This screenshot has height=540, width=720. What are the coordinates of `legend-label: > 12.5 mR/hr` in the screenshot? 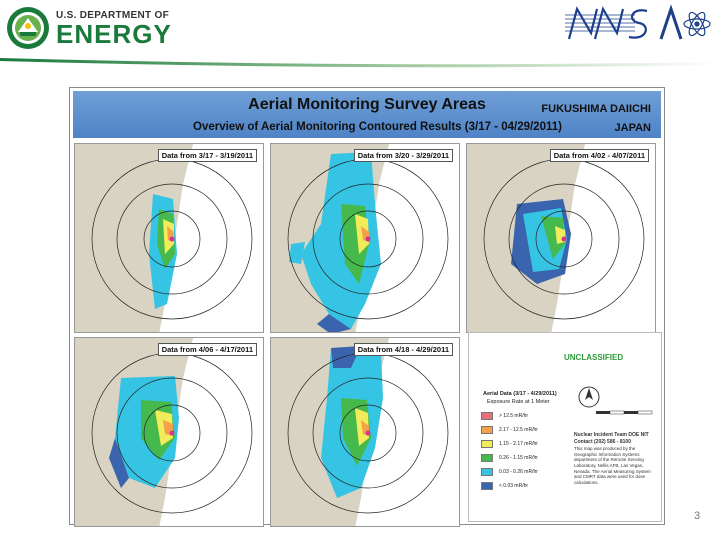 It's located at (514, 416).